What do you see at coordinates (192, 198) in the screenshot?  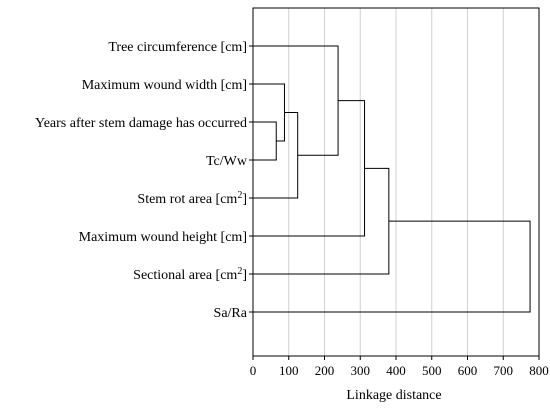 I see `leaf-label-sra: Stem rot area [cm2]` at bounding box center [192, 198].